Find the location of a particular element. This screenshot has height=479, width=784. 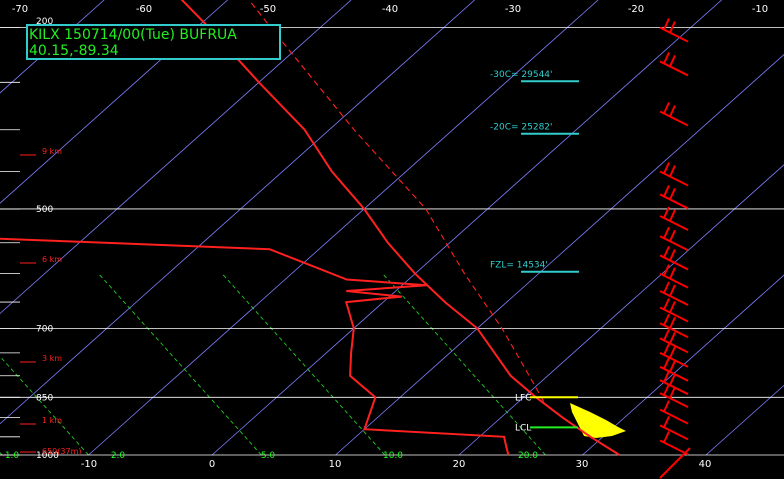

level-label: FZL= 14534' is located at coordinates (519, 266).